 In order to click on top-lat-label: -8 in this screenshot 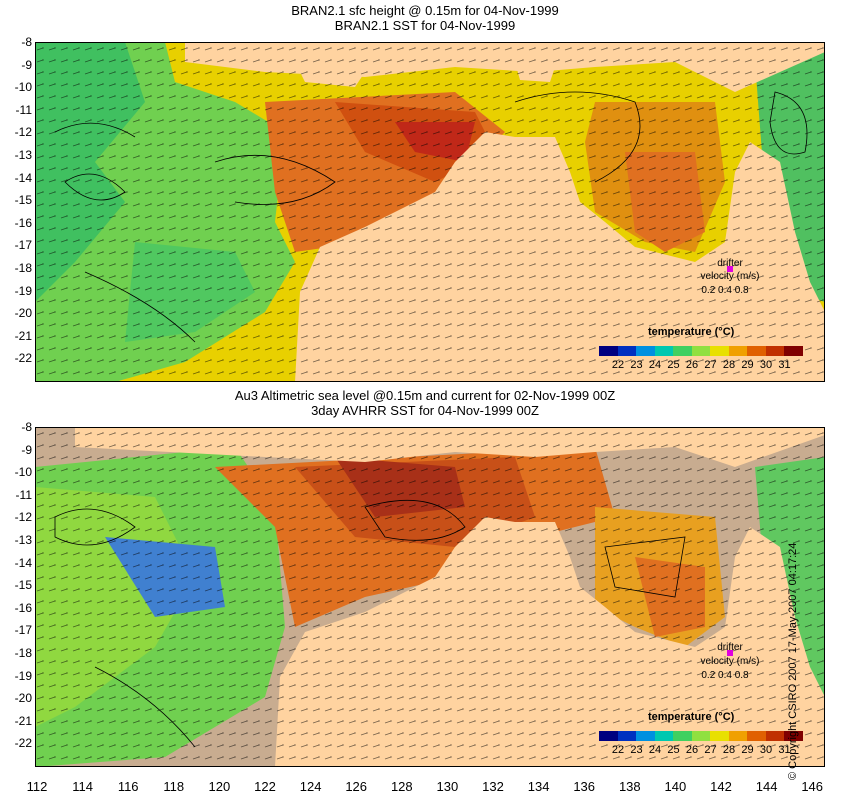, I will do `click(26, 42)`.